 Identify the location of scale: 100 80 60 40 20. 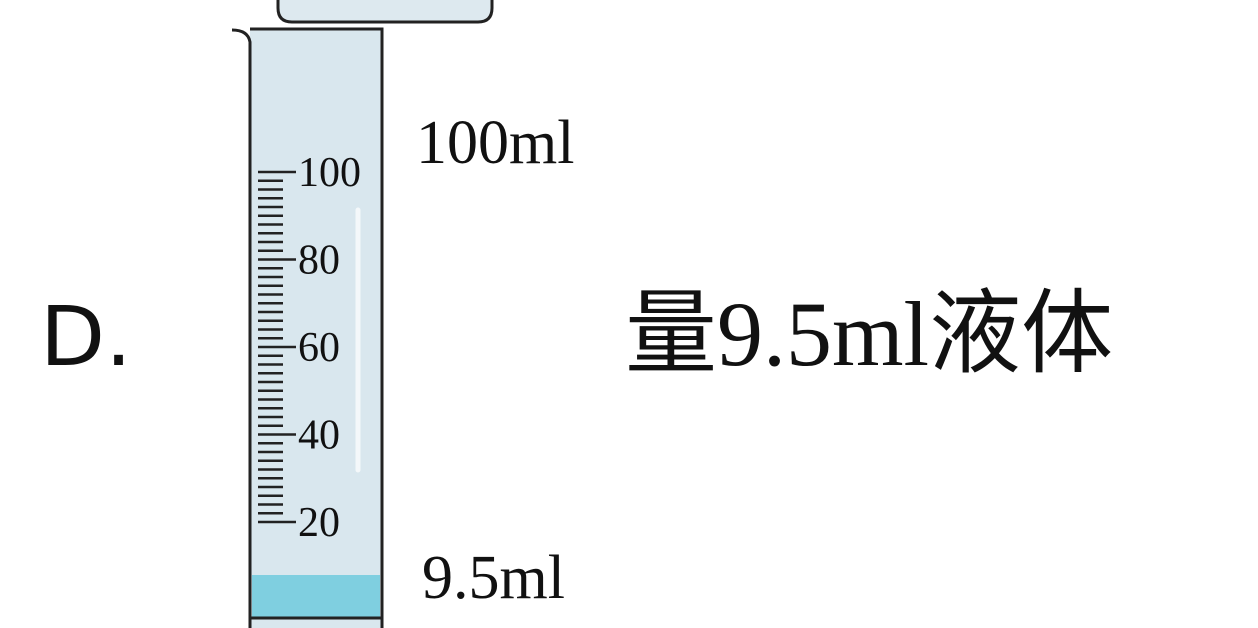
(309, 348).